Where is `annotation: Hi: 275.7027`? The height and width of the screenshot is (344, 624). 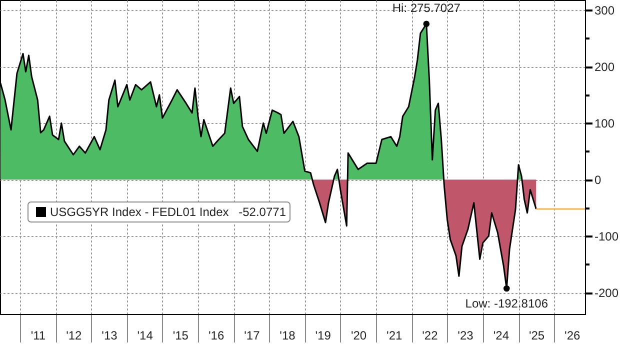 annotation: Hi: 275.7027 is located at coordinates (426, 7).